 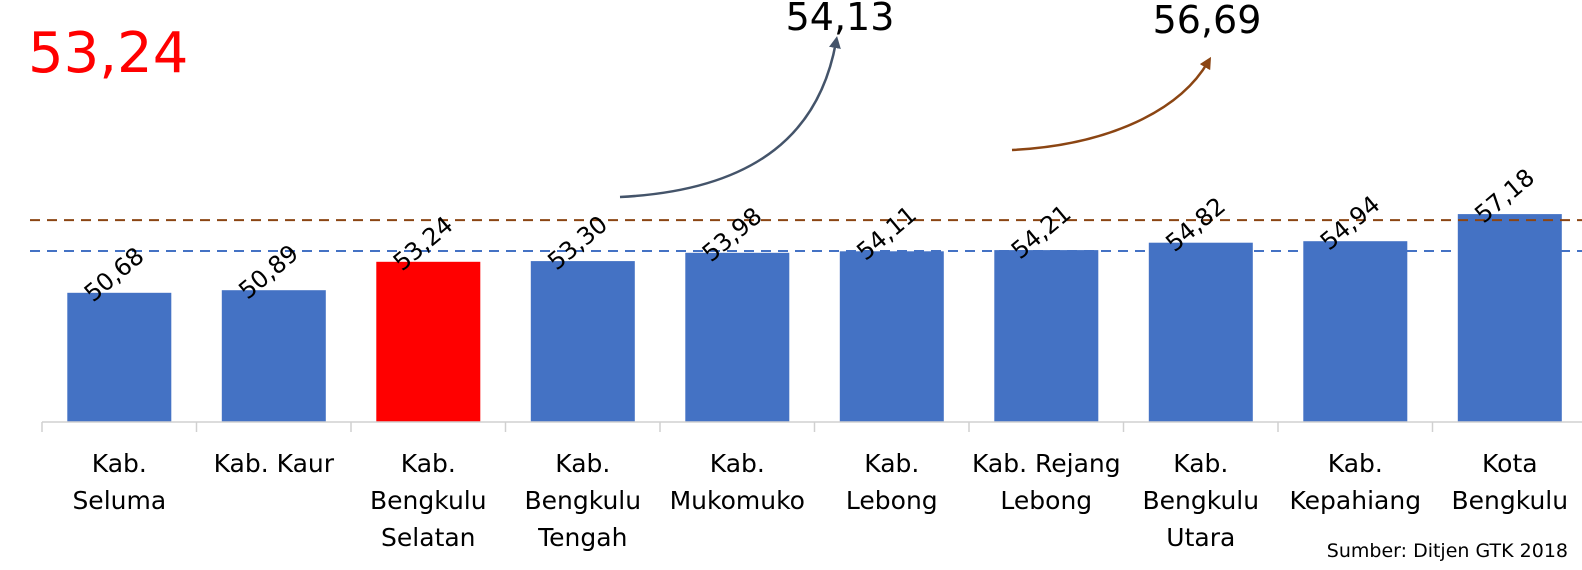 What do you see at coordinates (582, 537) in the screenshot?
I see `category-label-line: Tengah` at bounding box center [582, 537].